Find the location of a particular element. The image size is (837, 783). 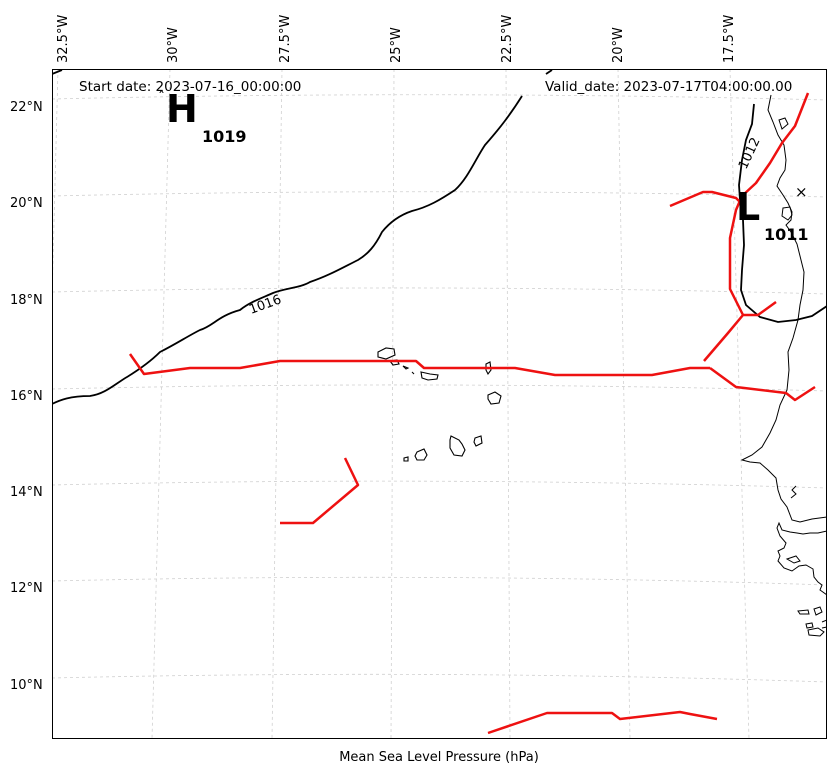

parallel-18n is located at coordinates (439, 291).